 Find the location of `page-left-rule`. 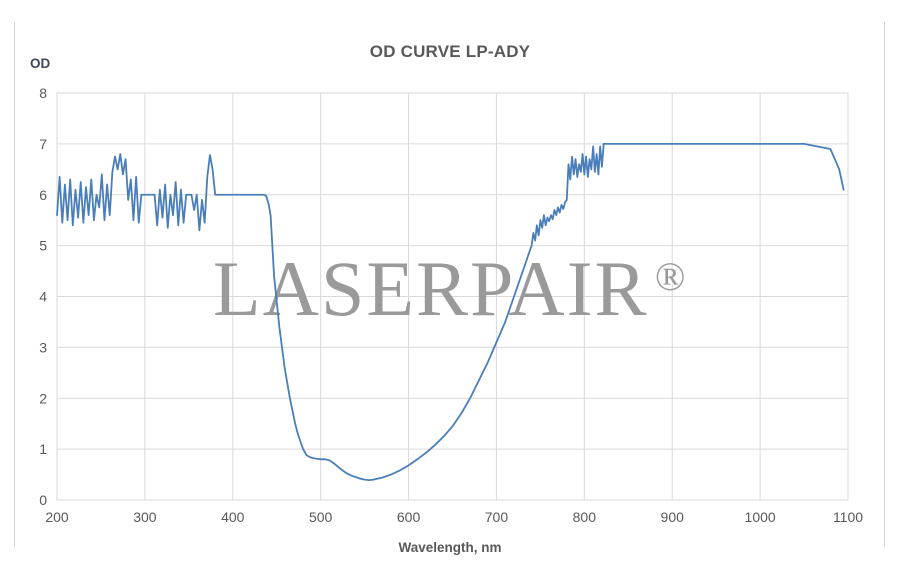

page-left-rule is located at coordinates (14, 284).